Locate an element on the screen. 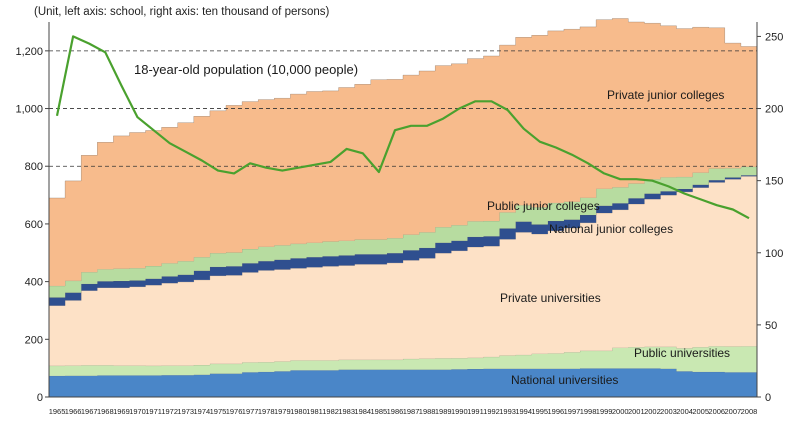 The height and width of the screenshot is (424, 800). x-tick-label: 1967 is located at coordinates (89, 411).